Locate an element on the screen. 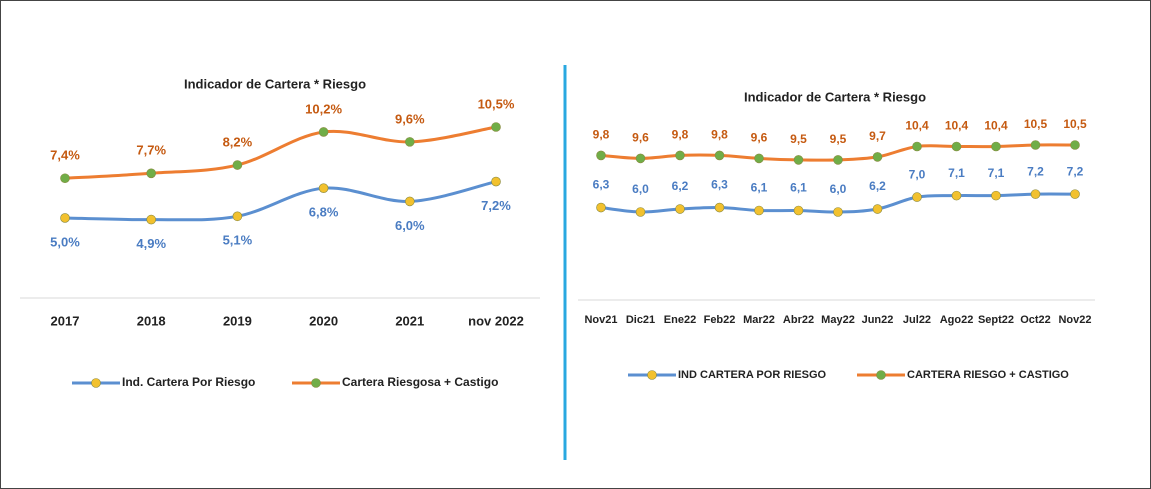  x-tick-label: Feb22 is located at coordinates (720, 320).